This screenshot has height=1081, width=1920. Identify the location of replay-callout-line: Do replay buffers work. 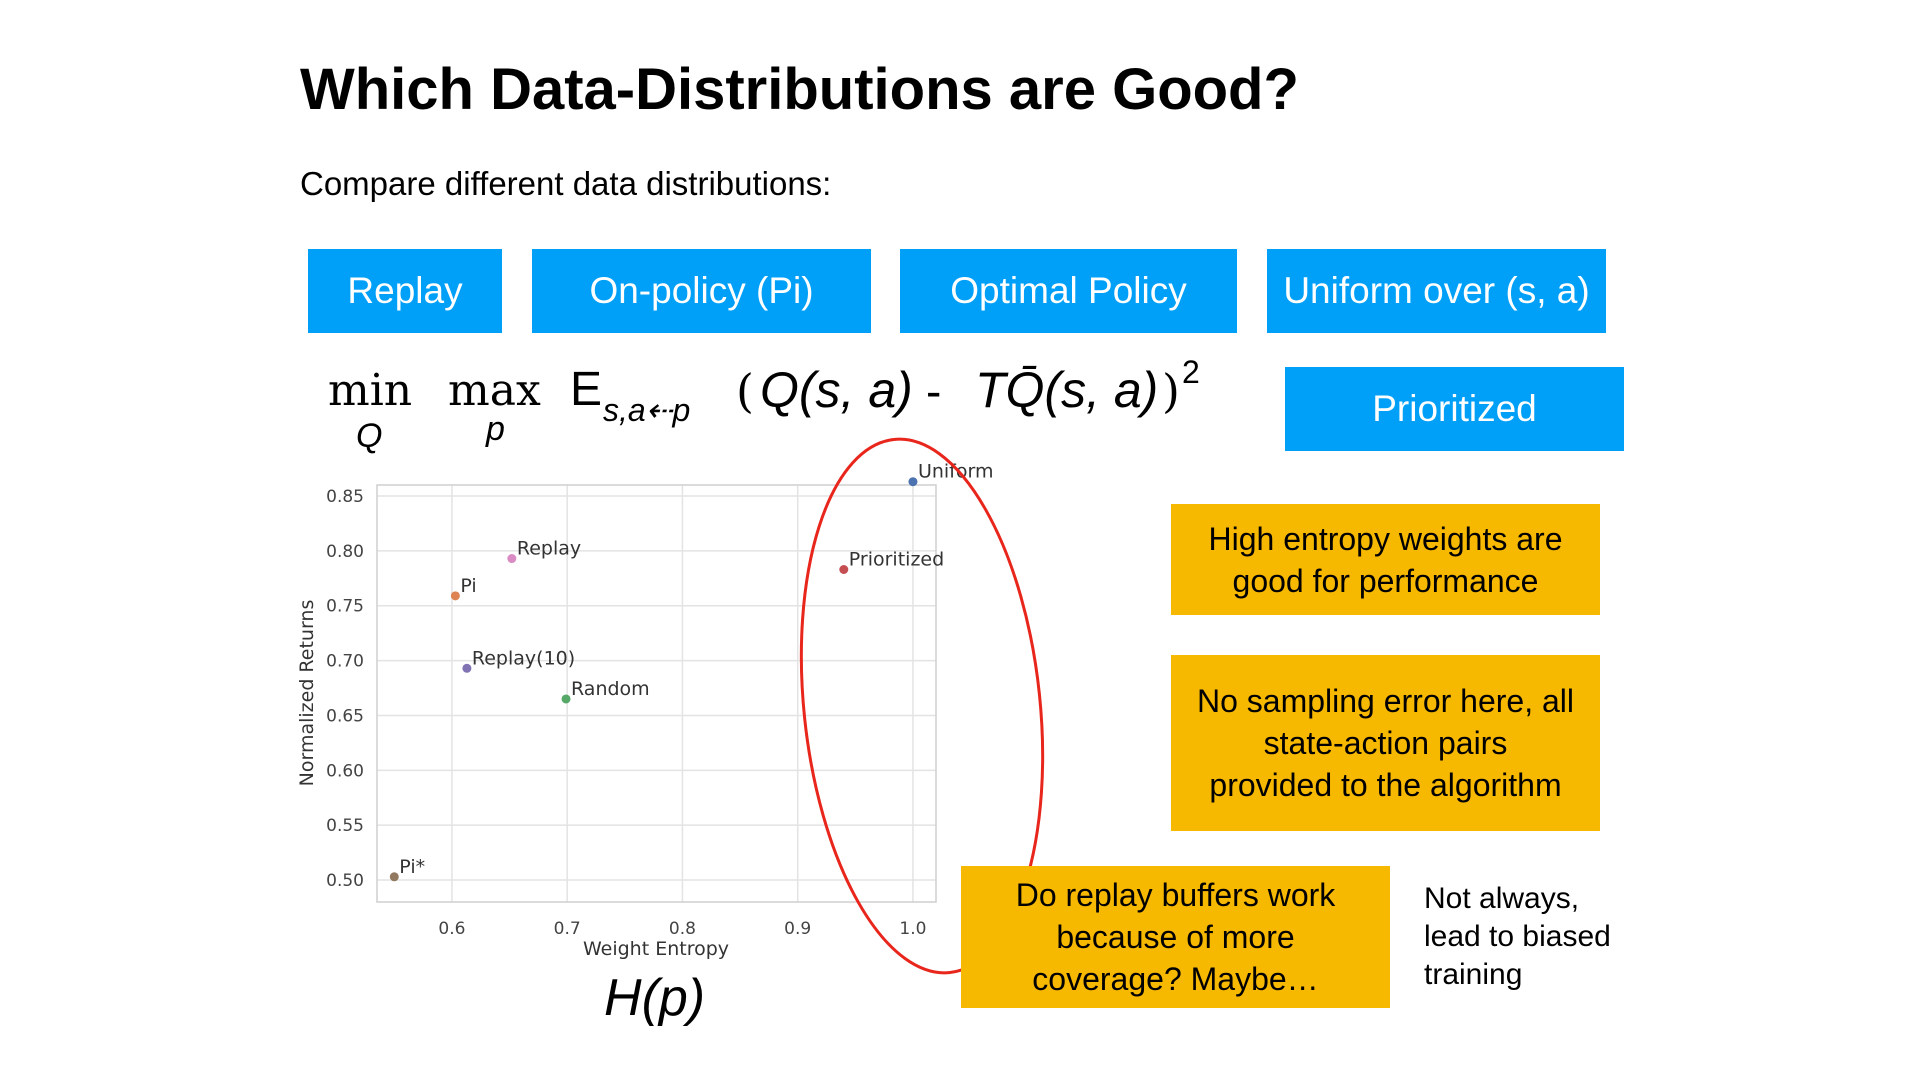
(1175, 895).